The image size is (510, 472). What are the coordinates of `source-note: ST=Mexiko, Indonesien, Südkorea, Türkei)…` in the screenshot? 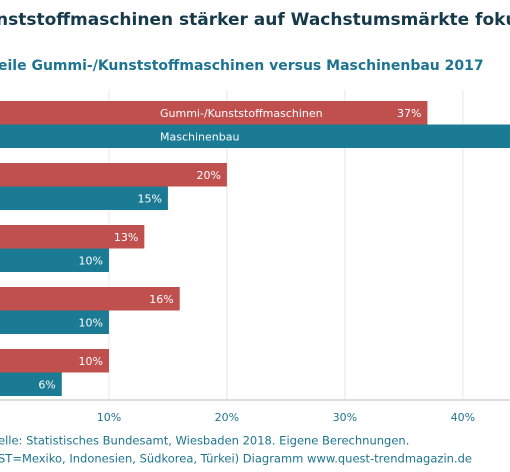 It's located at (236, 459).